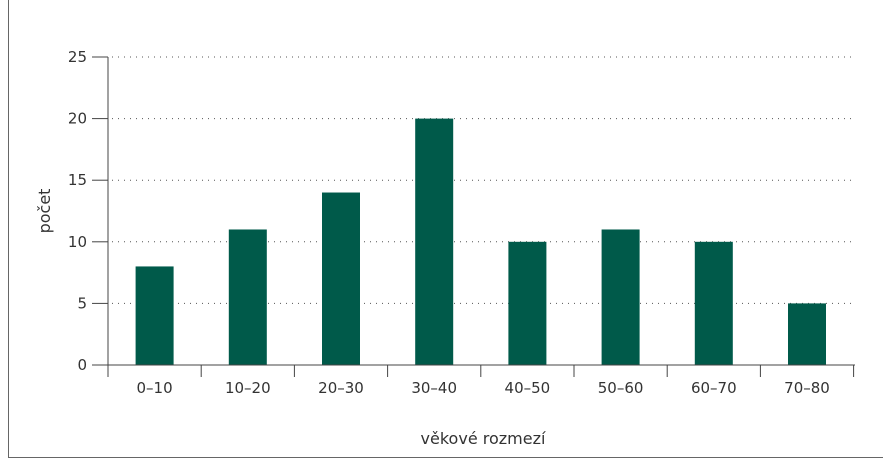 The image size is (883, 459). What do you see at coordinates (77, 119) in the screenshot?
I see `y-tick-label: 20` at bounding box center [77, 119].